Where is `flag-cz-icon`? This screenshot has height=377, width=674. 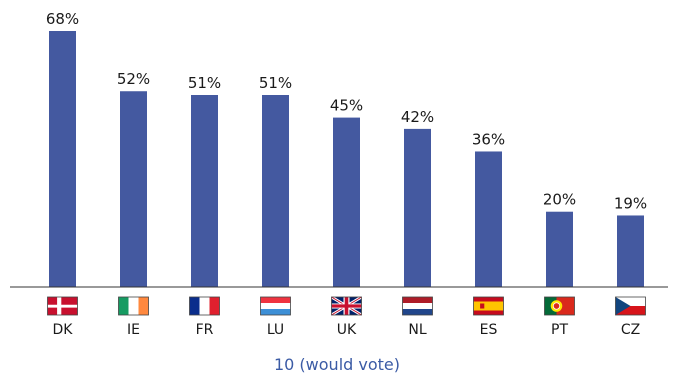
flag-cz-icon is located at coordinates (630, 306).